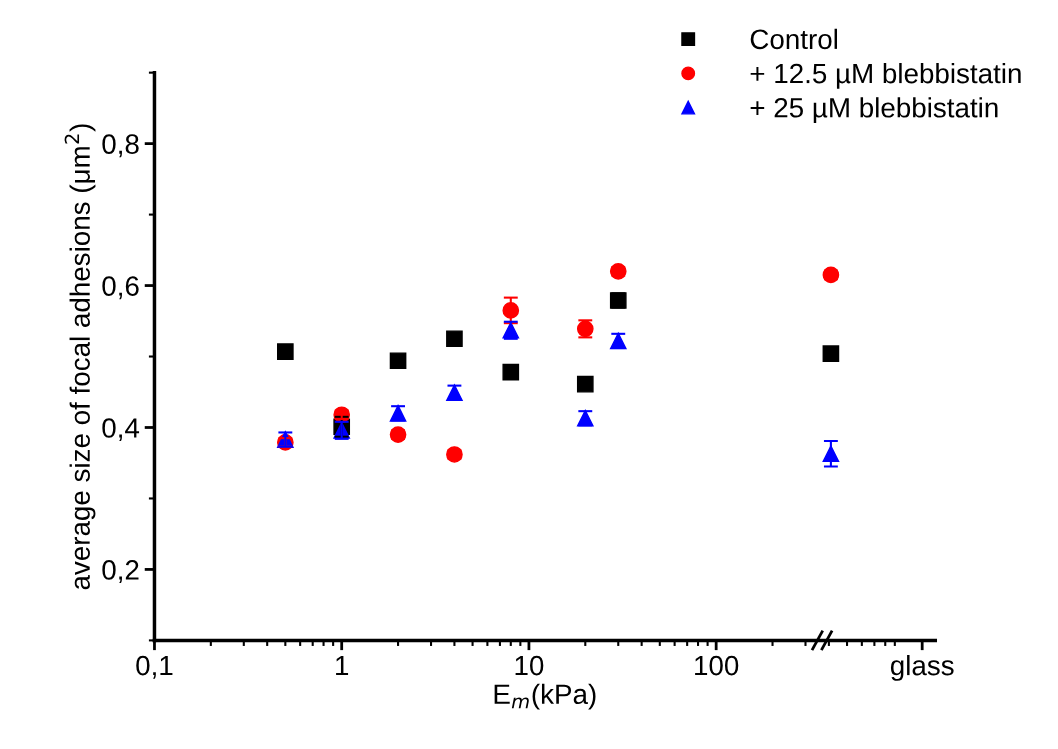  I want to click on x-tick-label: glass, so click(922, 667).